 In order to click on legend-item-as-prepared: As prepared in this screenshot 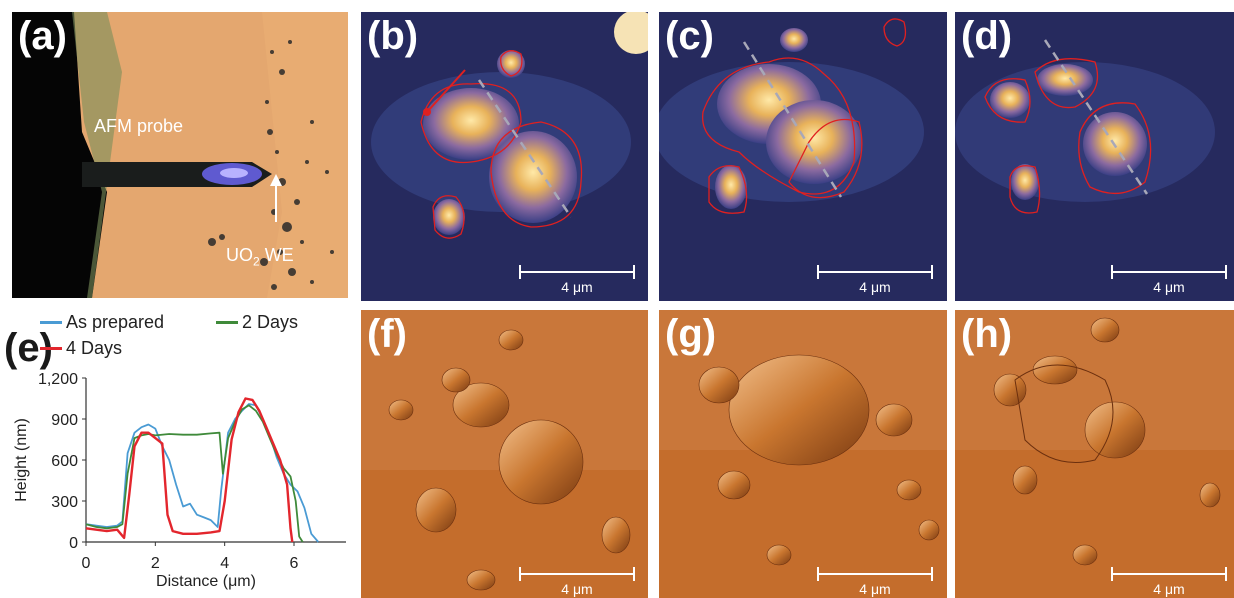, I will do `click(102, 322)`.